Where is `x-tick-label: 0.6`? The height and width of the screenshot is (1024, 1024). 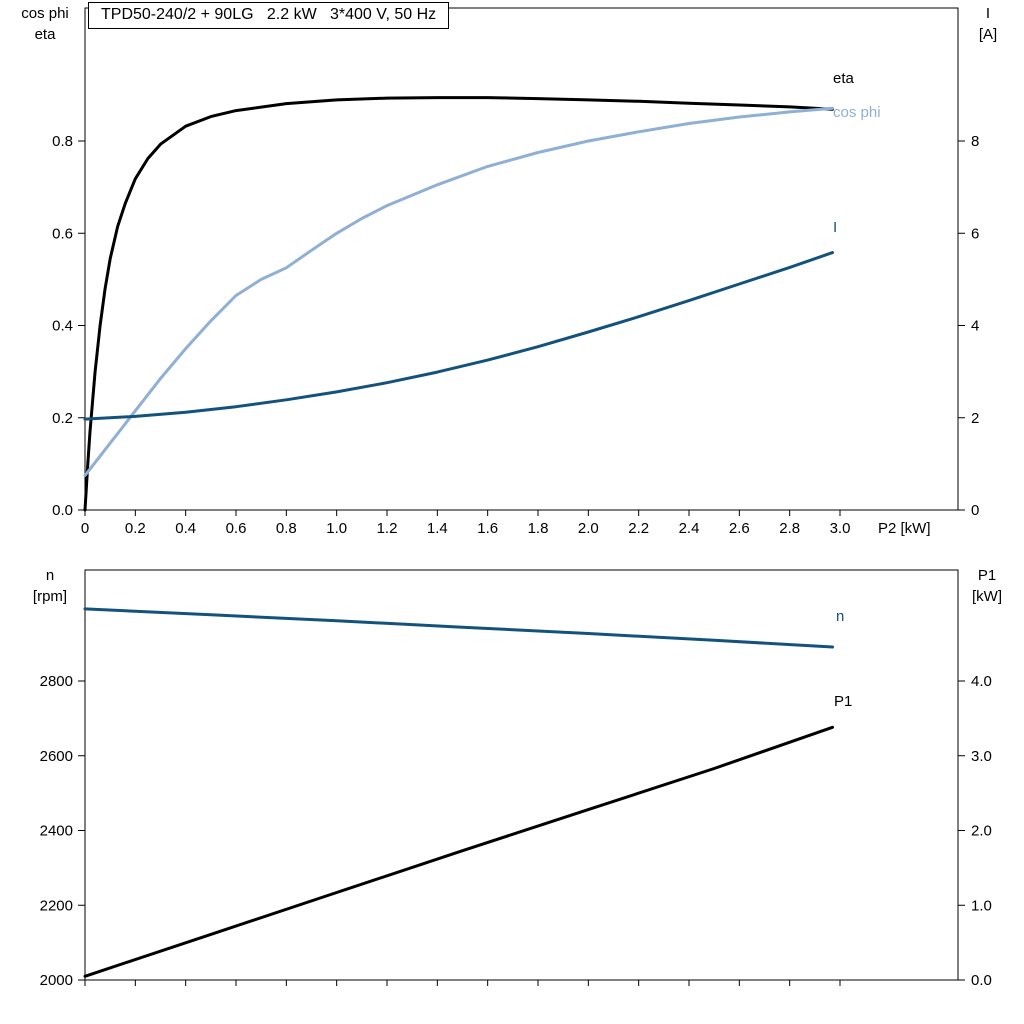
x-tick-label: 0.6 is located at coordinates (236, 528).